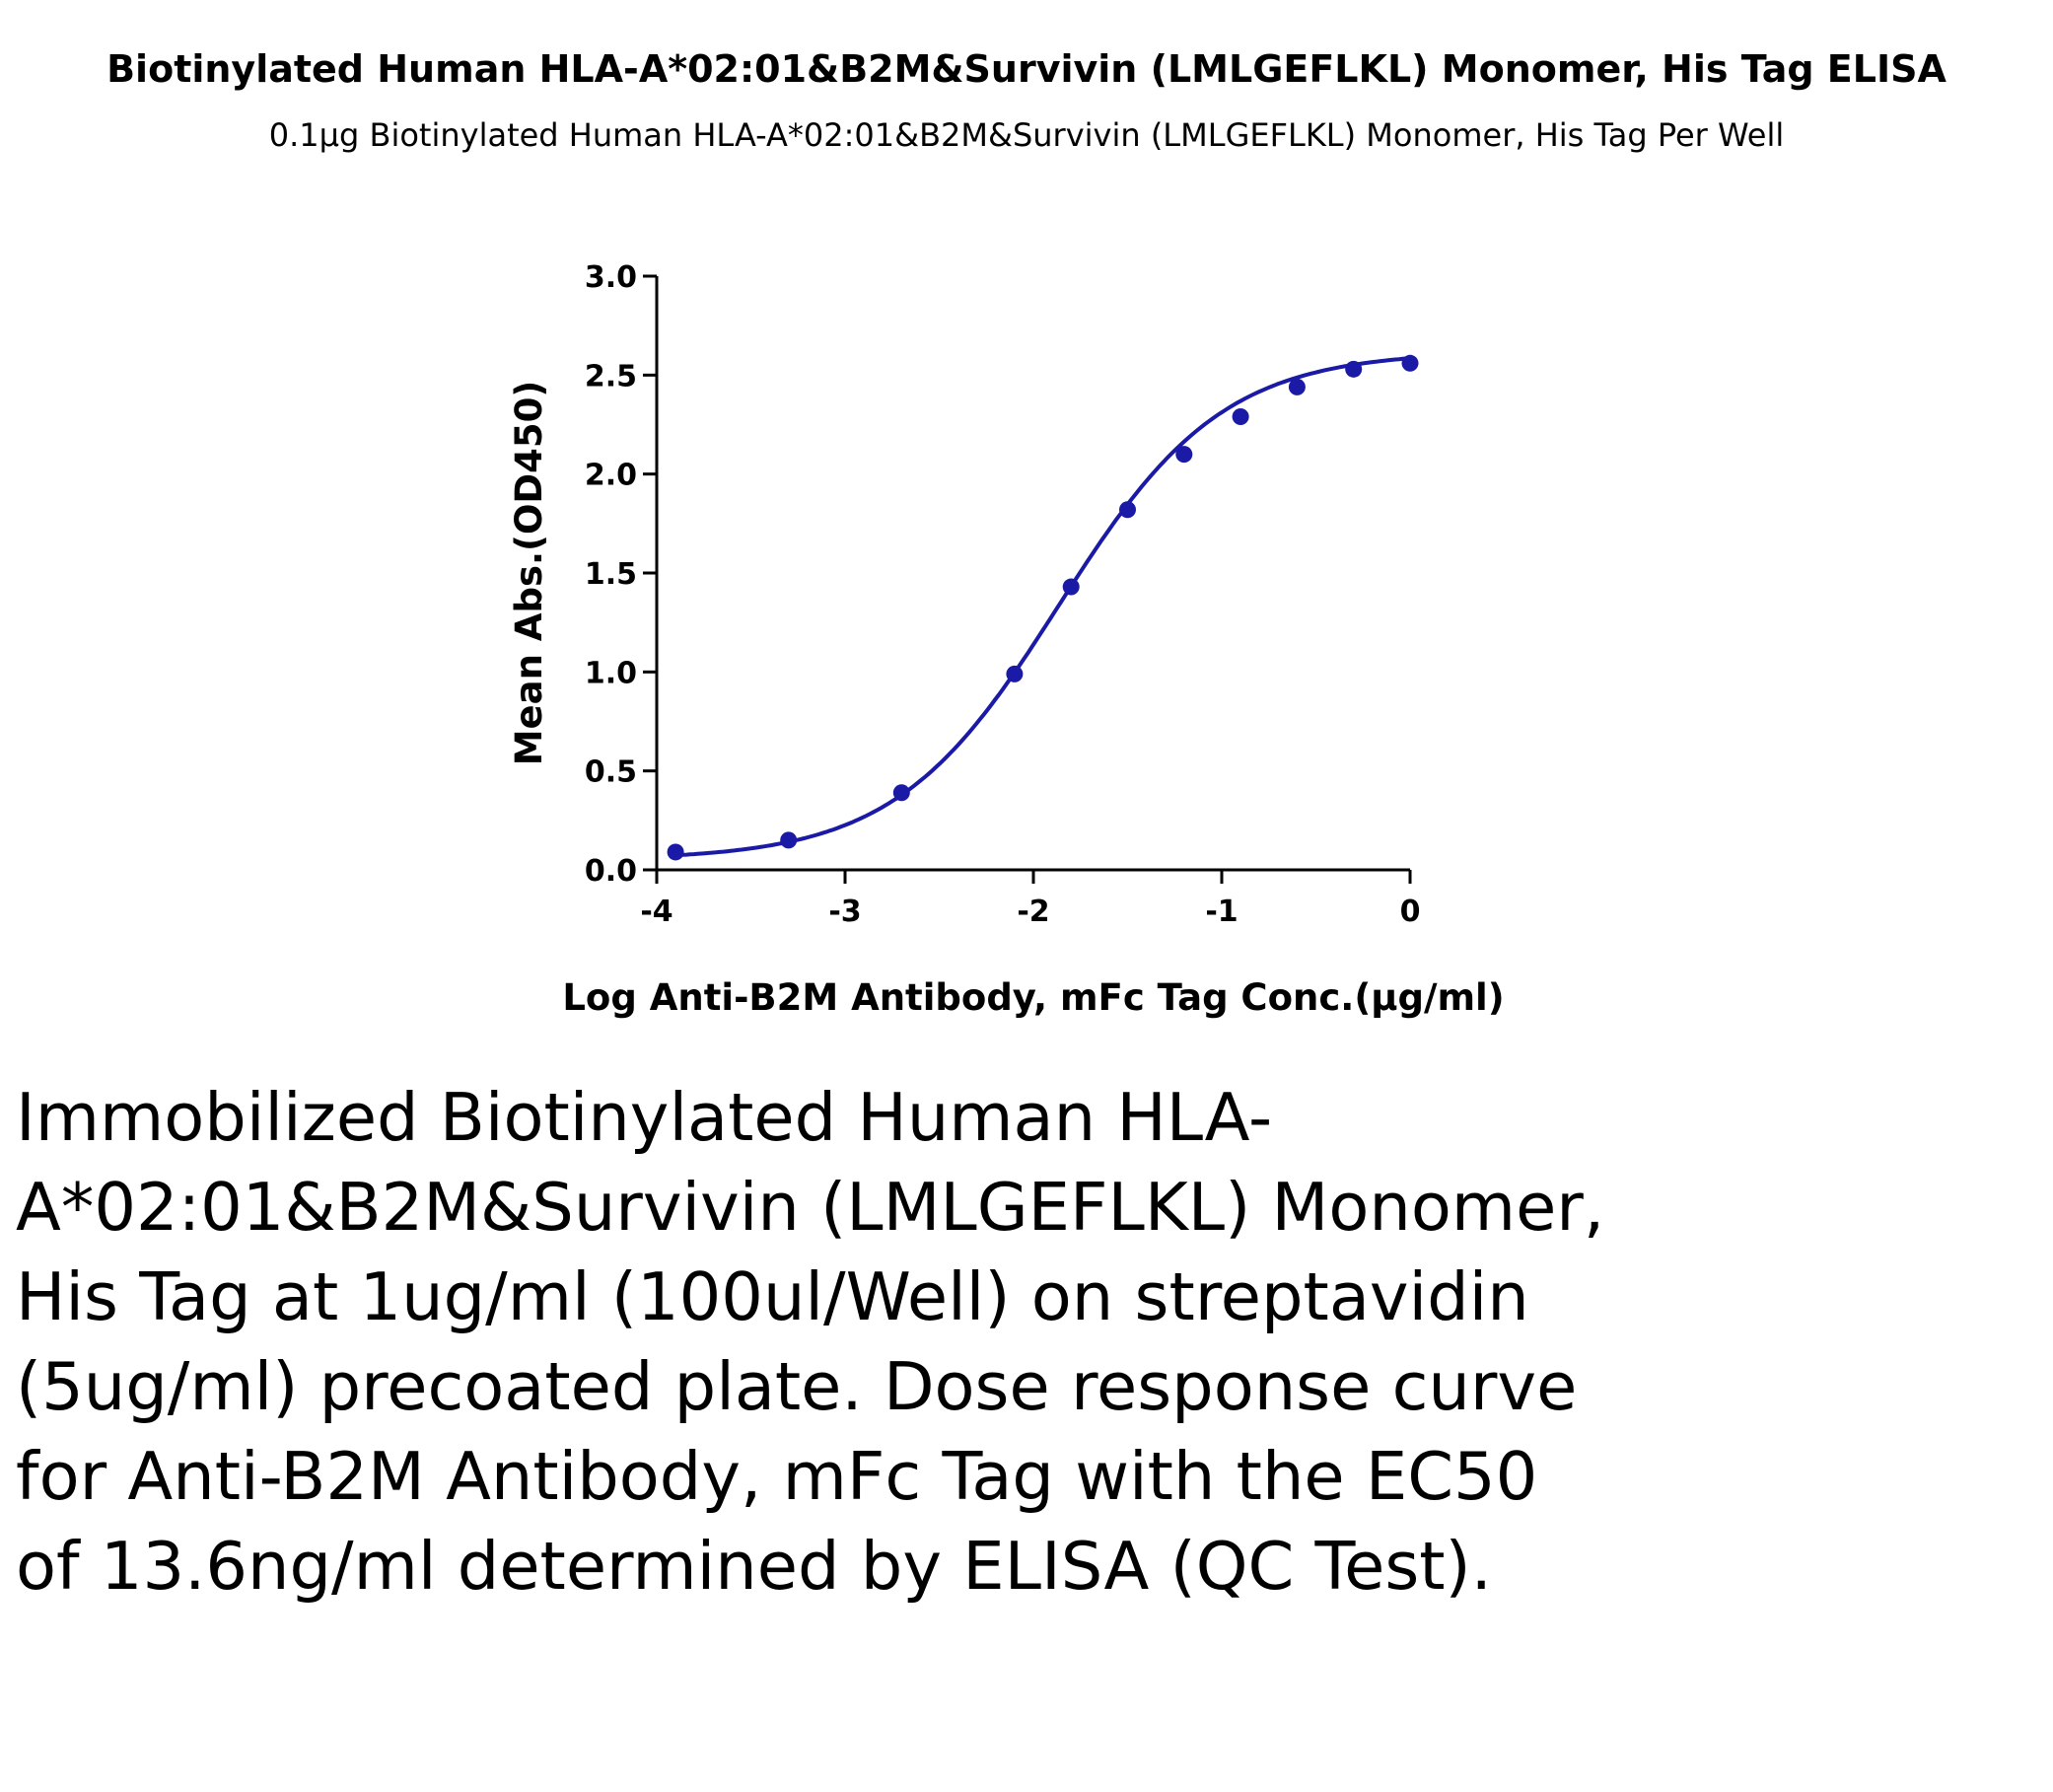 The image size is (2053, 1792). What do you see at coordinates (611, 376) in the screenshot?
I see `y-tick-label: 2.5` at bounding box center [611, 376].